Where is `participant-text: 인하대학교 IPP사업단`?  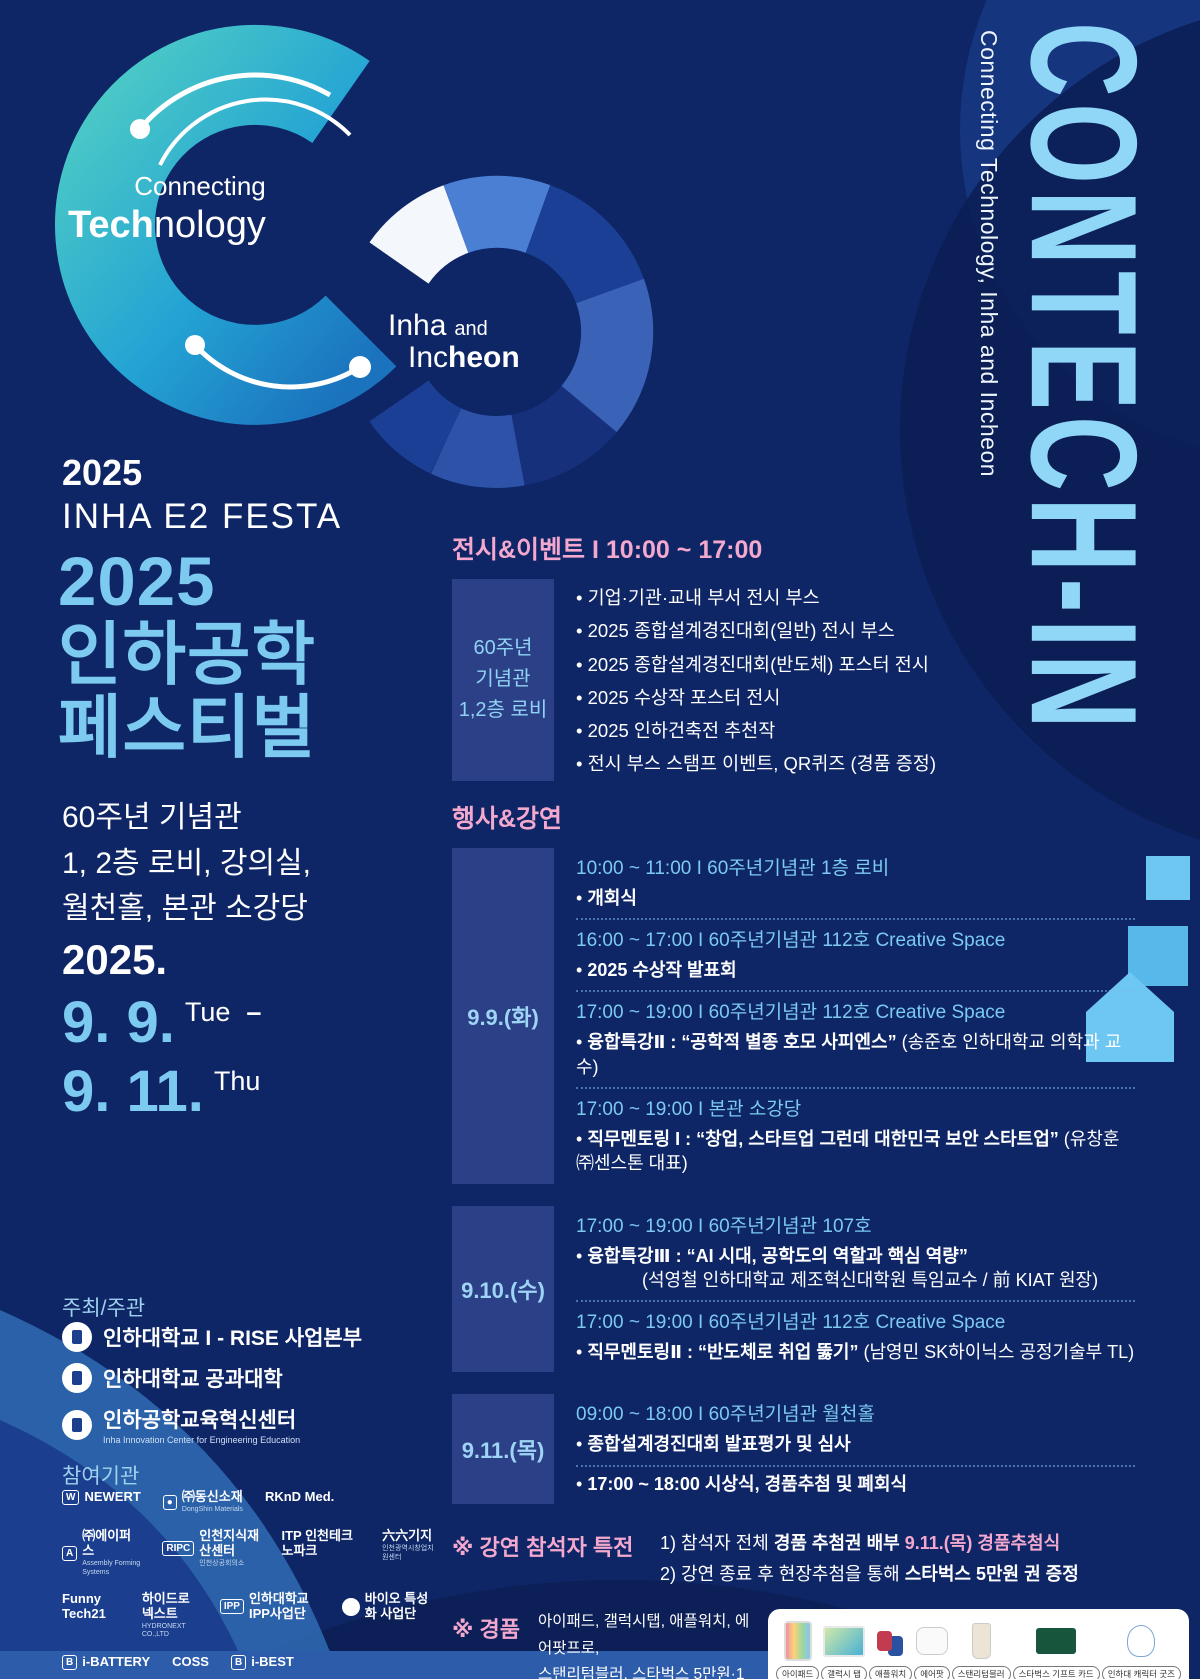
participant-text: 인하대학교 IPP사업단 is located at coordinates (284, 1606).